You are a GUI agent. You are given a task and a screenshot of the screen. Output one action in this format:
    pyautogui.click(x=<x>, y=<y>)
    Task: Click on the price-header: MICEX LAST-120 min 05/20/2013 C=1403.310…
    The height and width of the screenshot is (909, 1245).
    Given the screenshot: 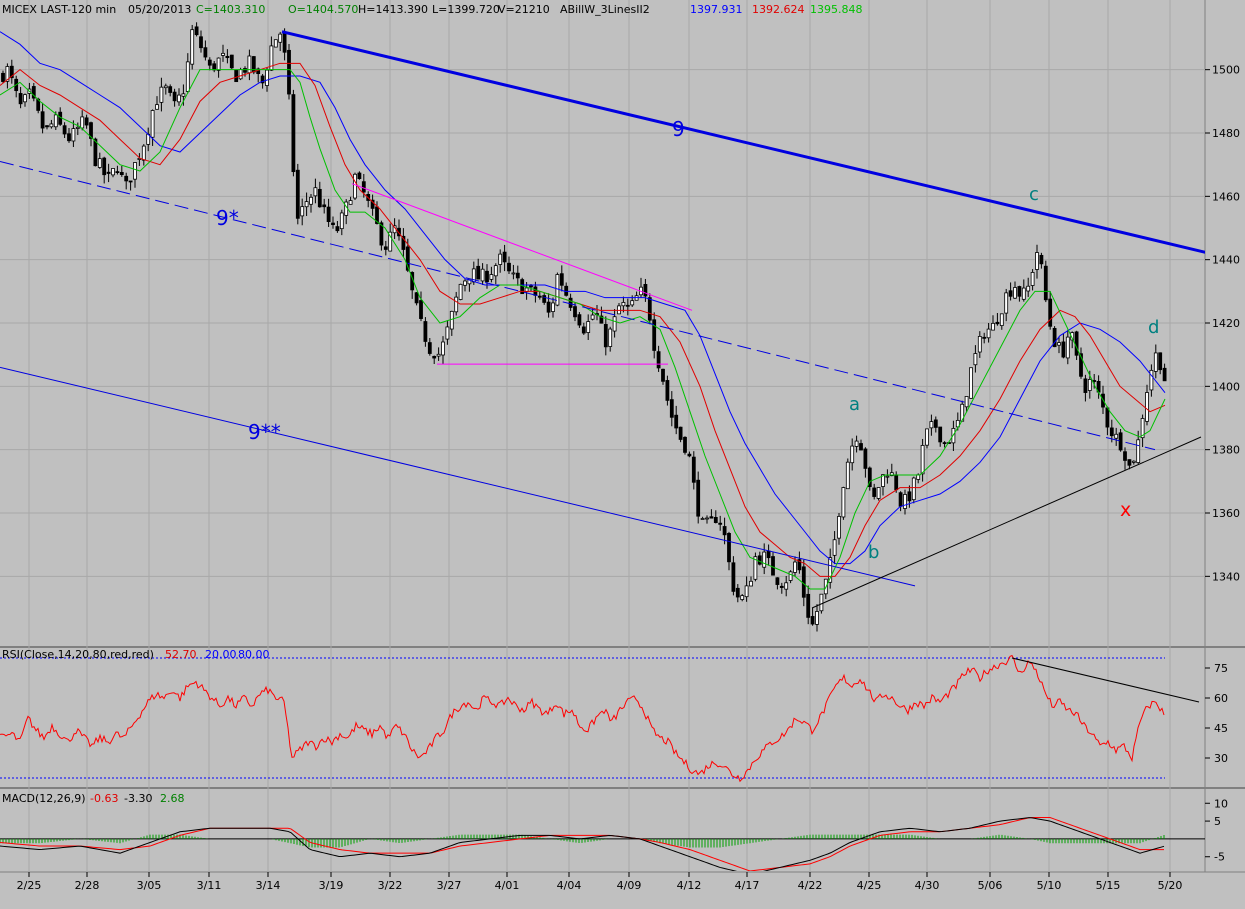 What is the action you would take?
    pyautogui.click(x=432, y=9)
    